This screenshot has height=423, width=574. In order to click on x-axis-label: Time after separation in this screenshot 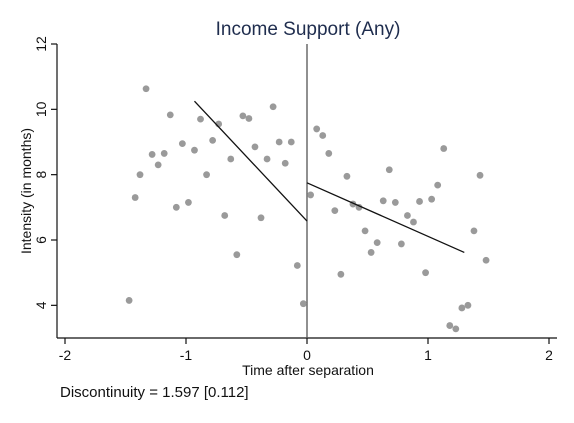, I will do `click(308, 370)`.